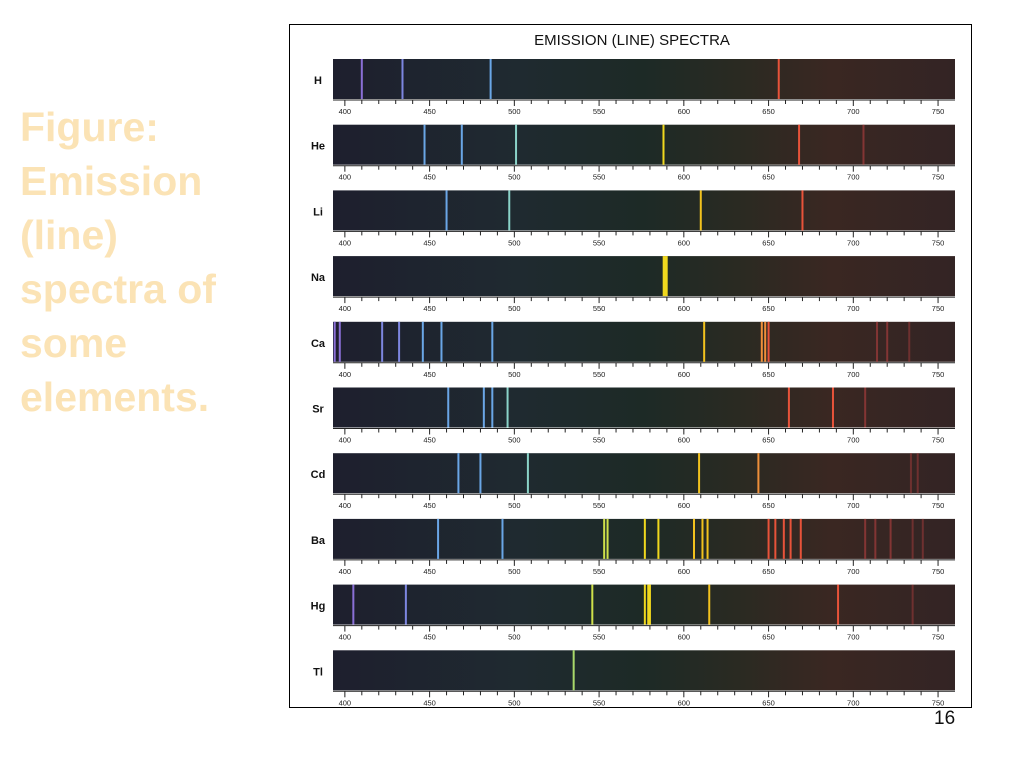 The width and height of the screenshot is (1024, 768). Describe the element at coordinates (89, 127) in the screenshot. I see `slide-title-line: Figure:` at that location.